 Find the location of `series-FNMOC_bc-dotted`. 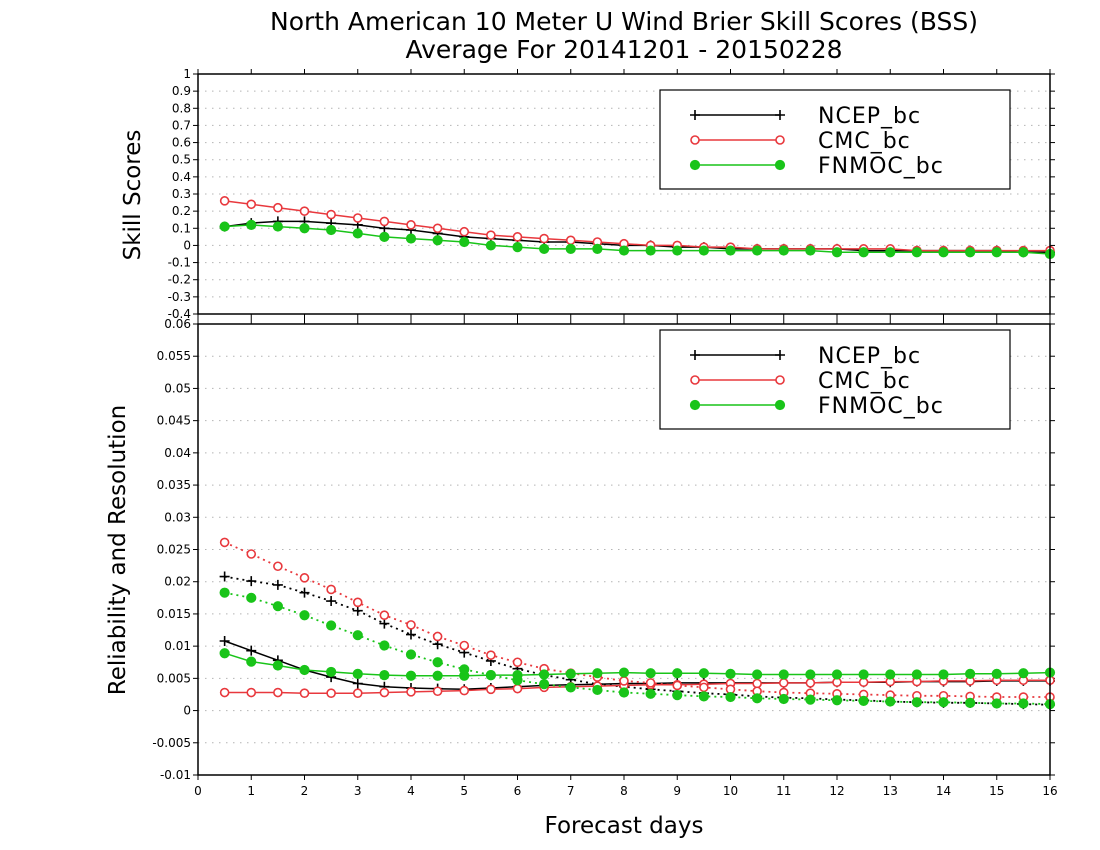

series-FNMOC_bc-dotted is located at coordinates (637, 648).